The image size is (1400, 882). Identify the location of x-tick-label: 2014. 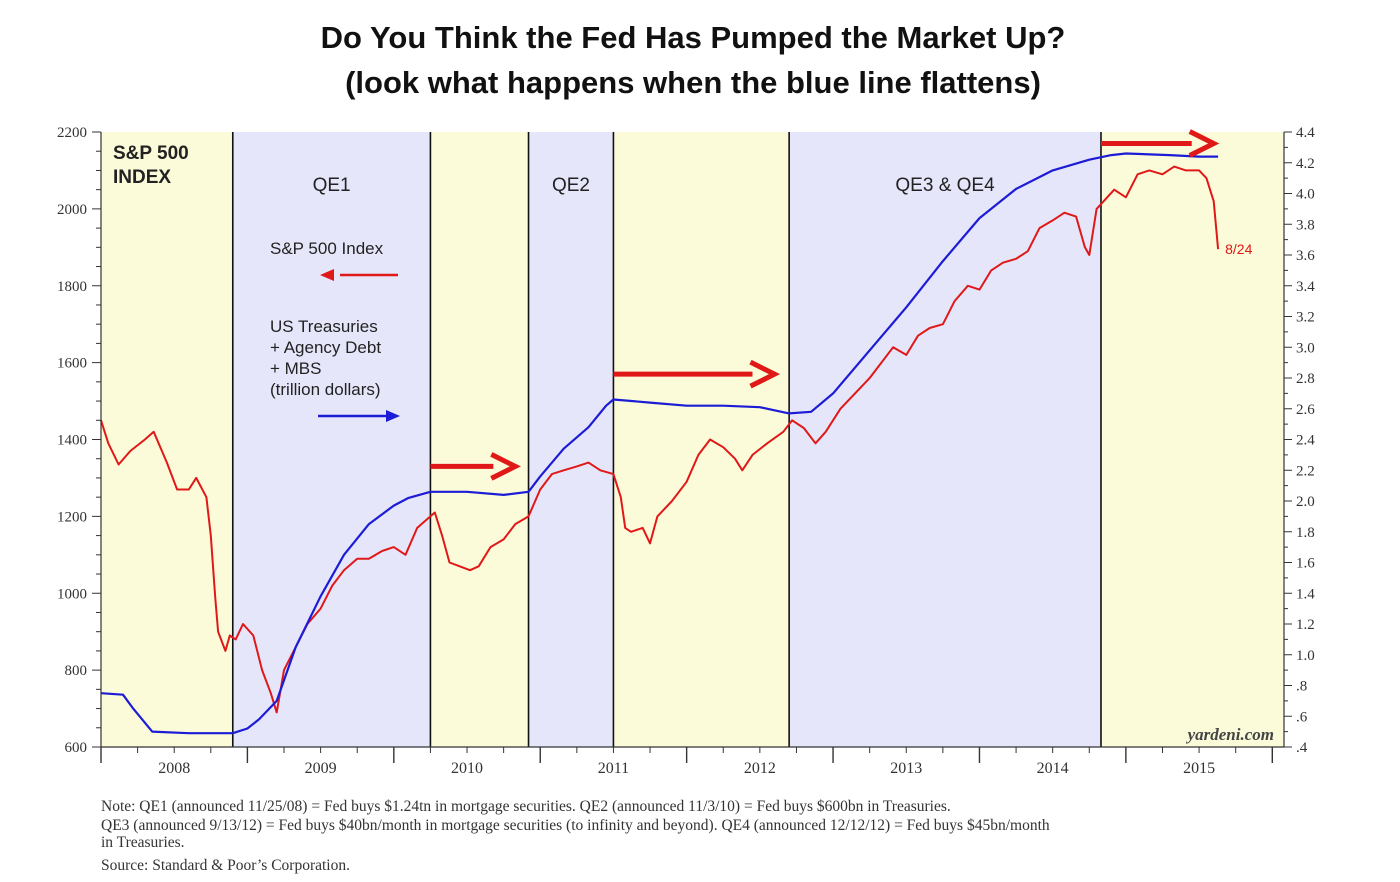
(1053, 768).